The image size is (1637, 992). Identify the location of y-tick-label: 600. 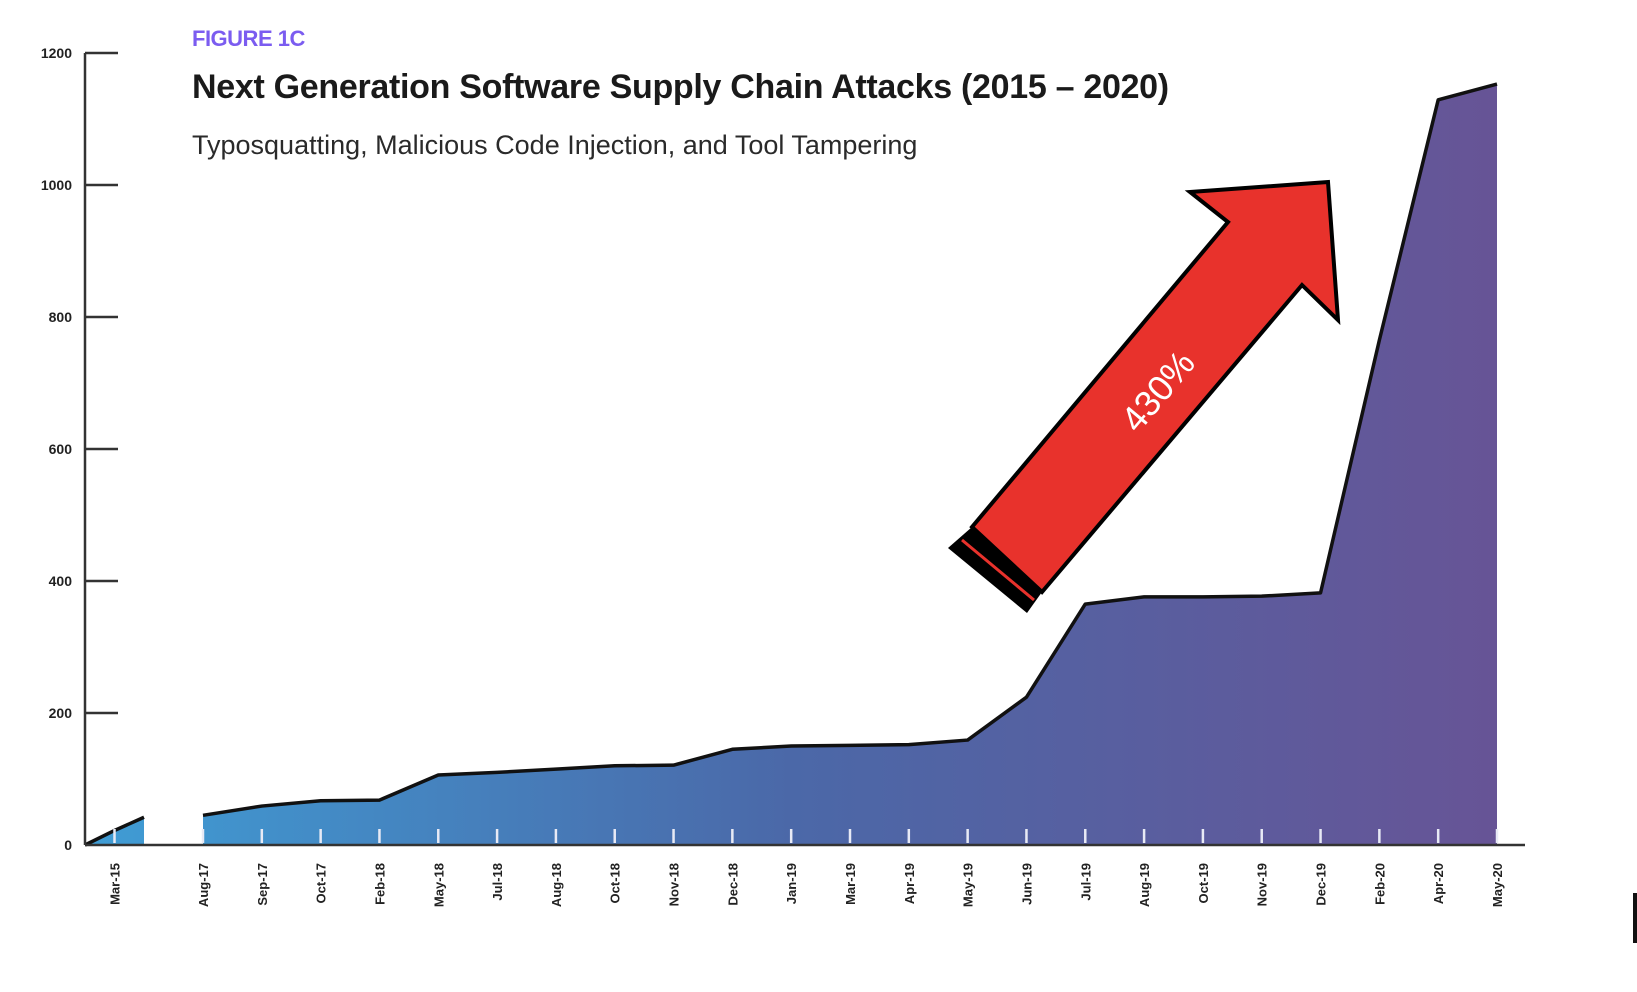
(61, 449).